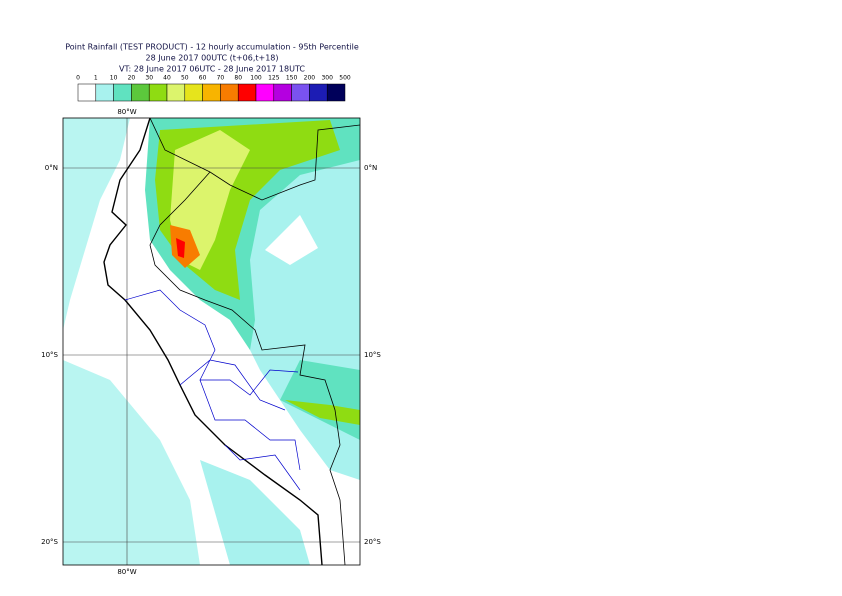 This screenshot has height=596, width=842. Describe the element at coordinates (78, 78) in the screenshot. I see `legend-label: 0` at that location.